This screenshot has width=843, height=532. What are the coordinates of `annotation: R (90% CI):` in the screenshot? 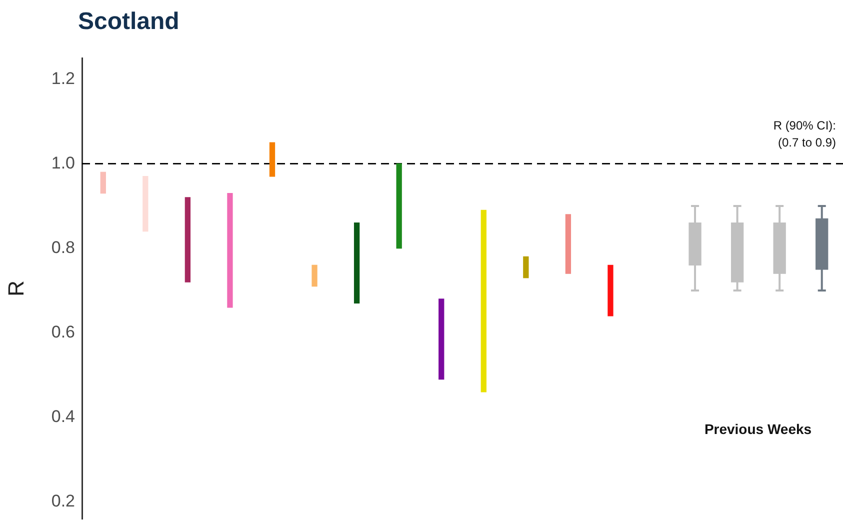 It's located at (804, 125).